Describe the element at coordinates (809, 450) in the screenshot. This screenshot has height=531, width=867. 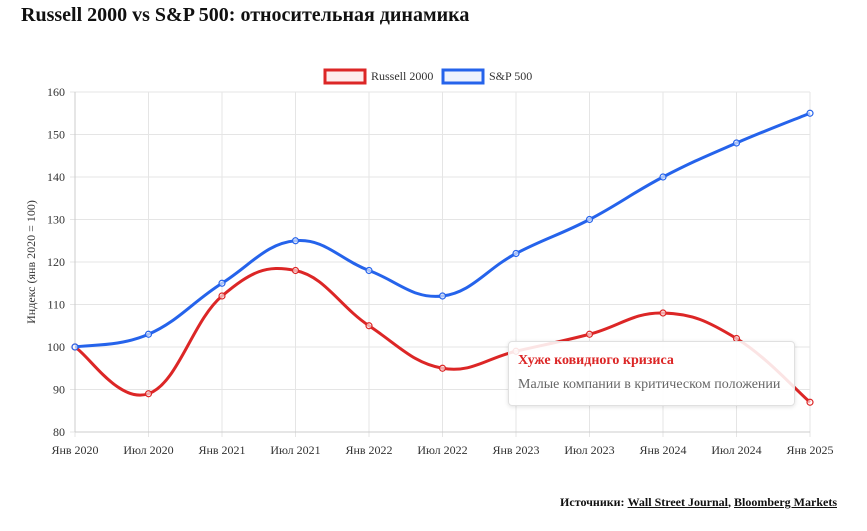
I see `x-tick-label: Янв 2025` at that location.